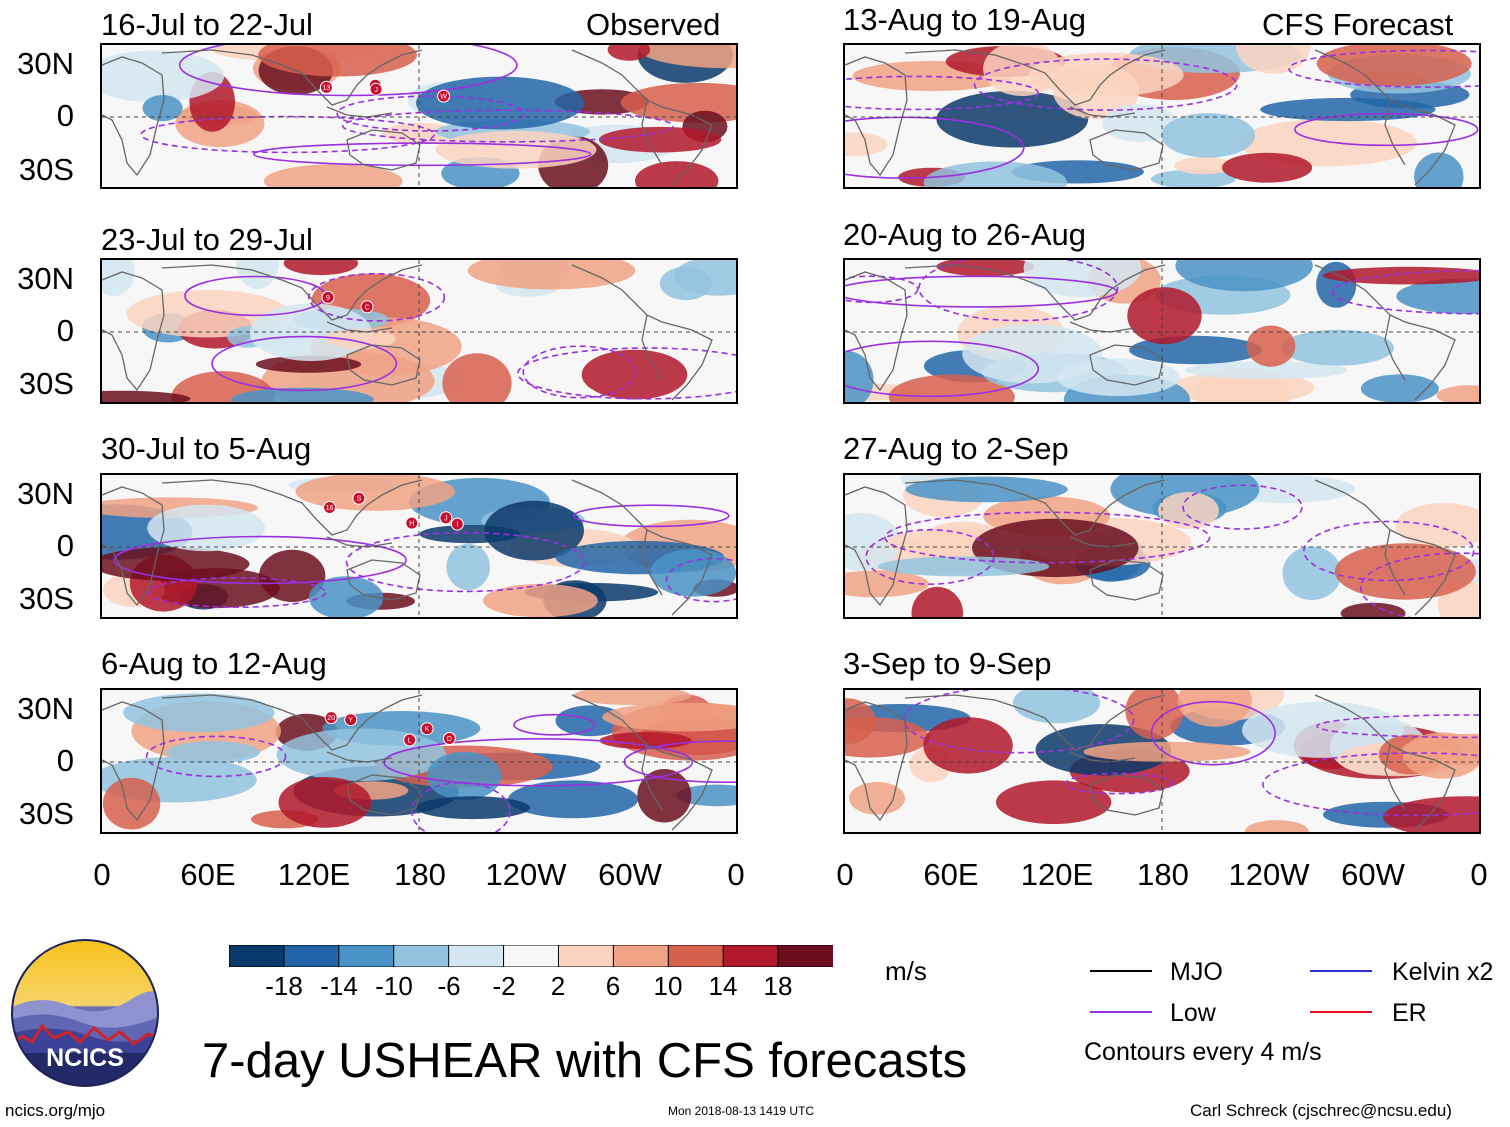 The height and width of the screenshot is (1127, 1510). I want to click on legend-low: Low, so click(1193, 1013).